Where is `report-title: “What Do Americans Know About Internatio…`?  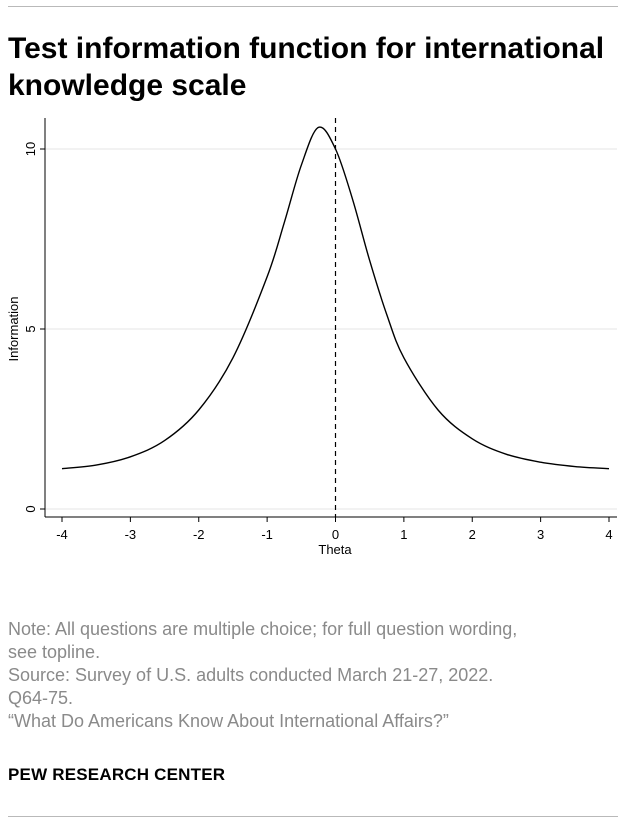
report-title: “What Do Americans Know About Internatio… is located at coordinates (228, 721).